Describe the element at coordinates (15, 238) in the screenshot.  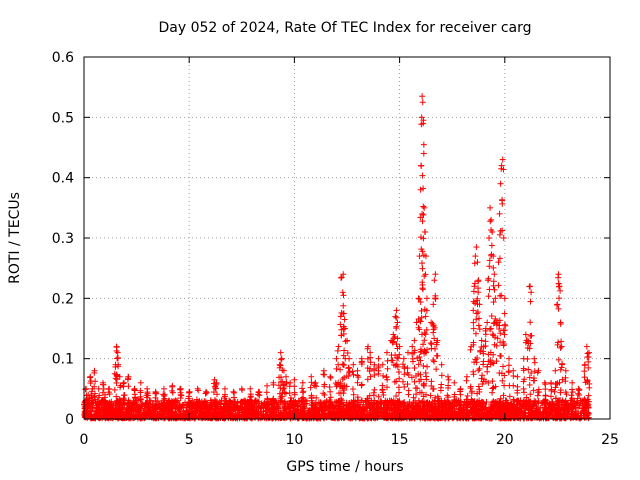
I see `y-axis-label: ROTI / TECUs` at that location.